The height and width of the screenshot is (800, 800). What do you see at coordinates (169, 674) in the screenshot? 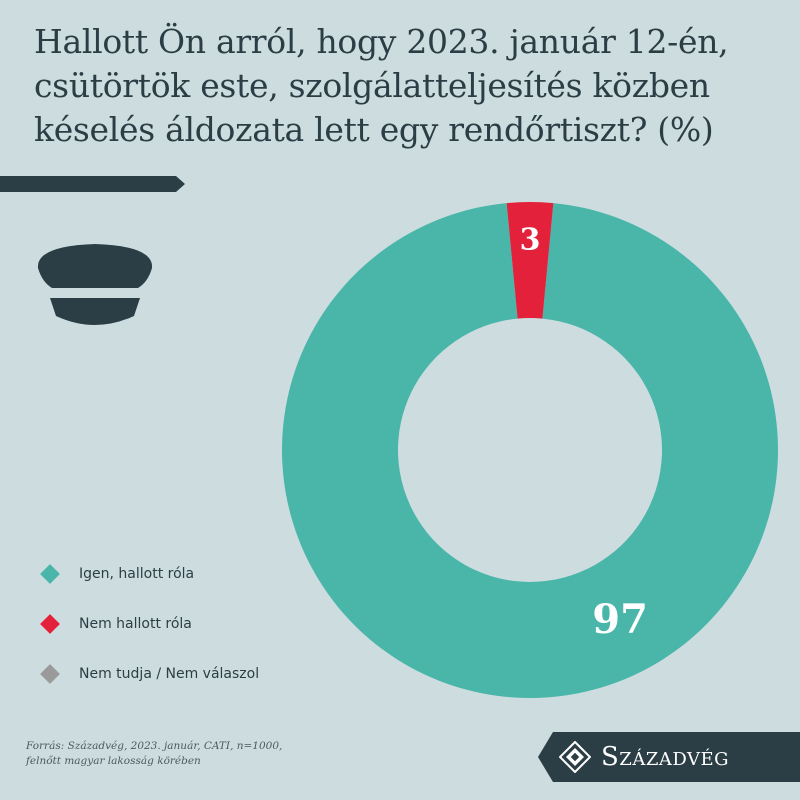
I see `legend-label: Nem tudja / Nem válaszol` at bounding box center [169, 674].